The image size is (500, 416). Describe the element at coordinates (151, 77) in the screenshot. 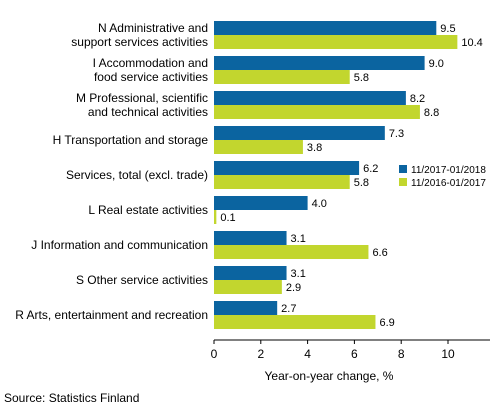

I see `category-label-2-2: food service activities` at that location.